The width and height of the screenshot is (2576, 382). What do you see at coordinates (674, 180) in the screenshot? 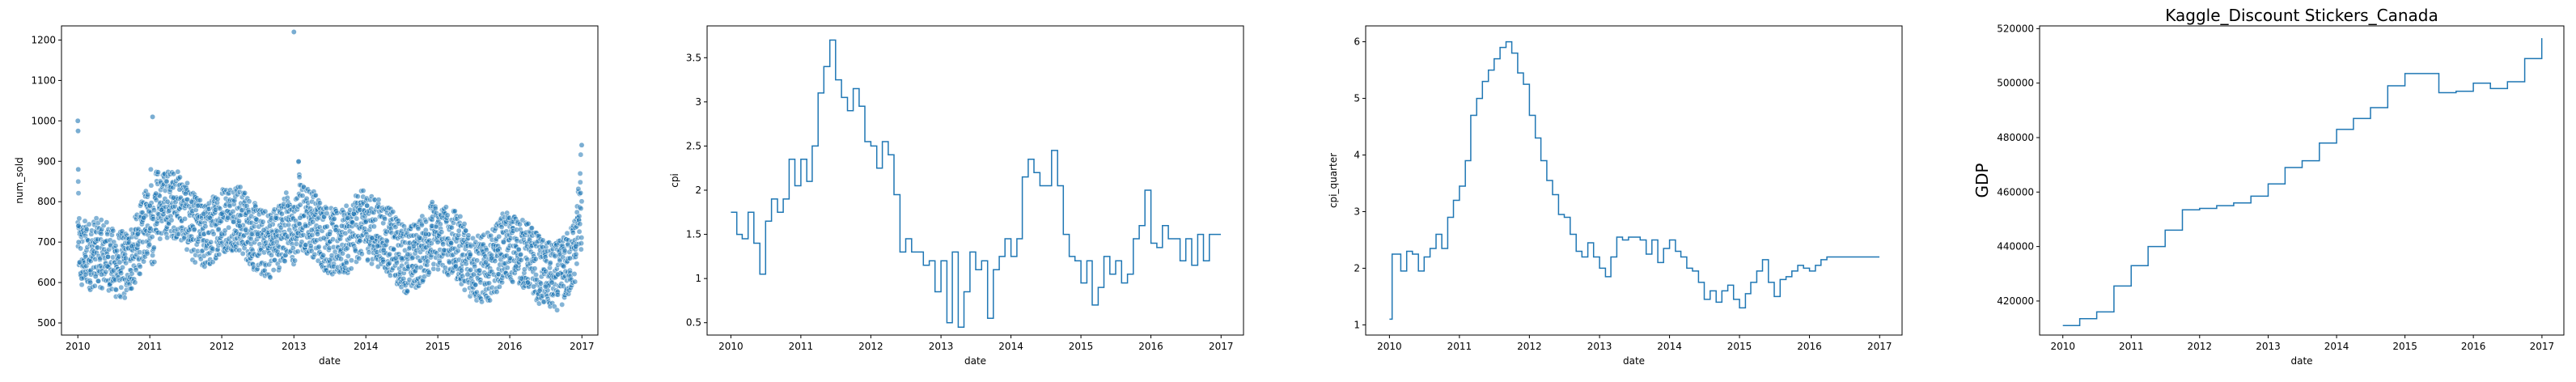
I see `y-axis-label: cpi` at bounding box center [674, 180].